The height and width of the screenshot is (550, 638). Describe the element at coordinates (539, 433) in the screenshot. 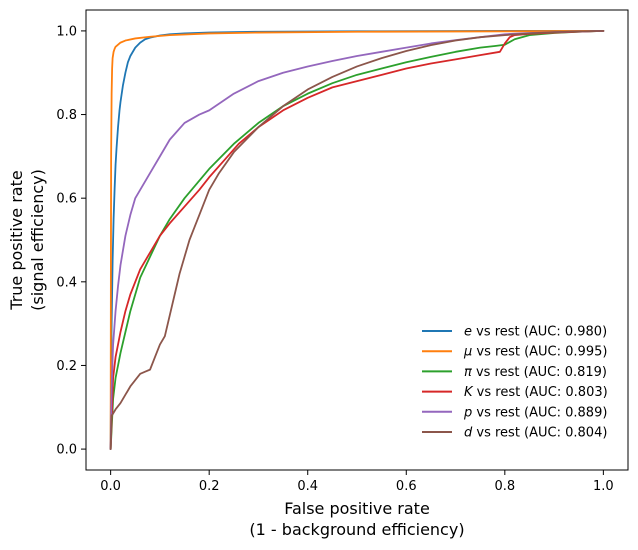

I see `legend-text: vs rest (AUC: 0.804)` at that location.